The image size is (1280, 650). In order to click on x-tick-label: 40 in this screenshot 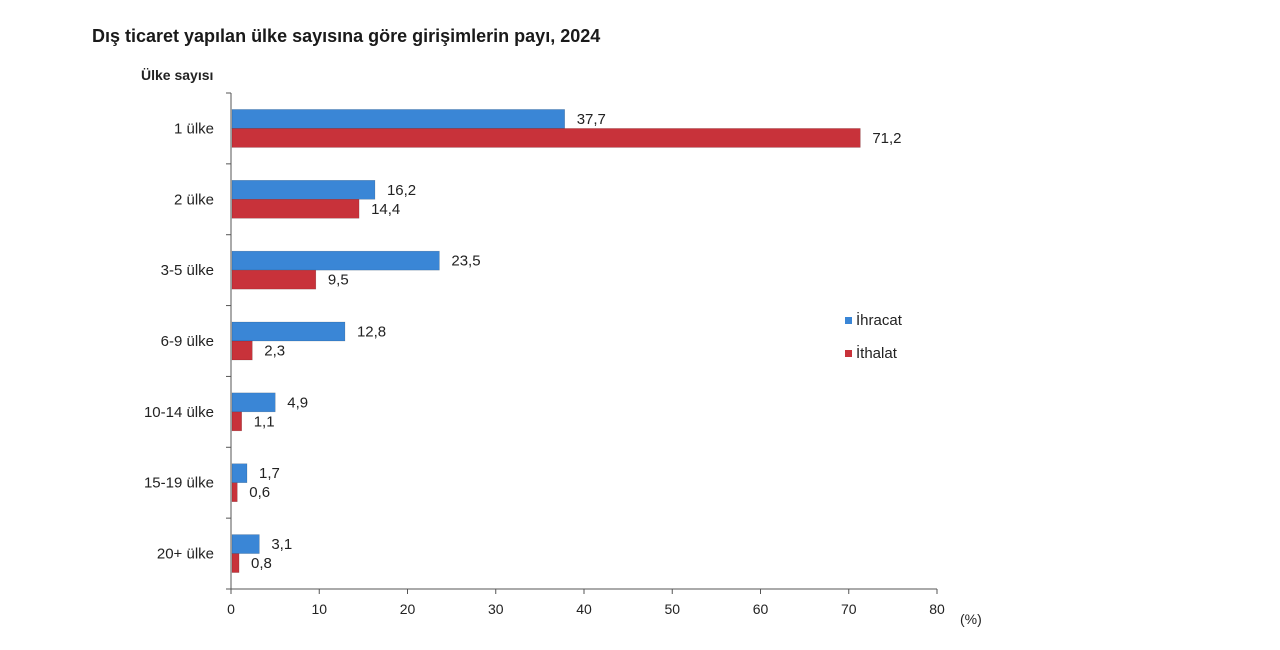, I will do `click(584, 609)`.